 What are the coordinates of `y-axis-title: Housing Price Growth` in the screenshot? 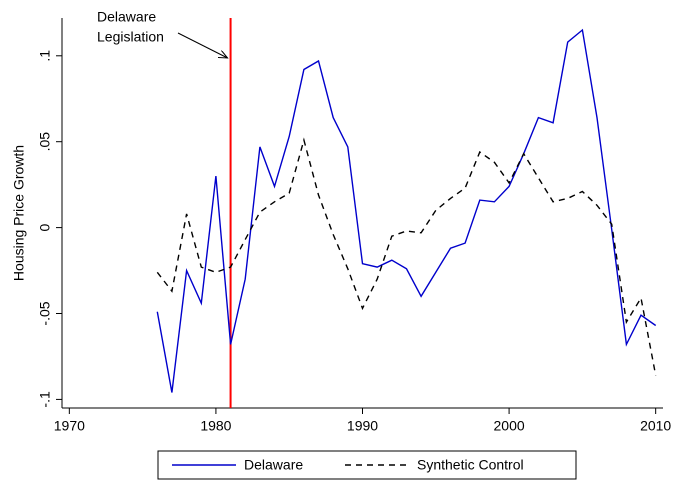 It's located at (19, 213).